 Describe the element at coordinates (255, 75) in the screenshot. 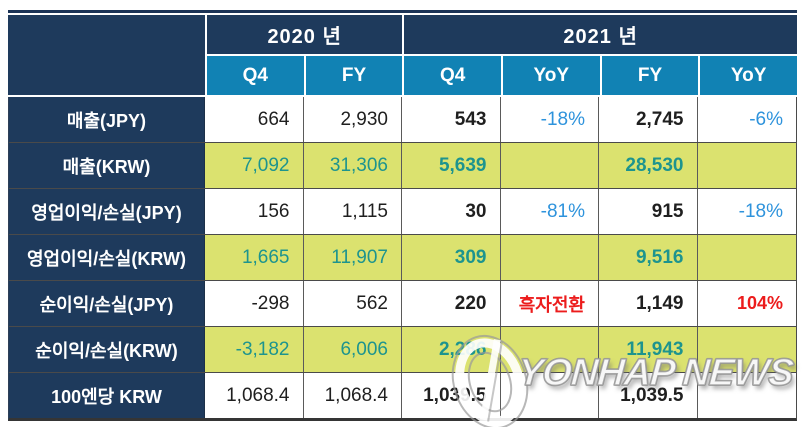

I see `col-header-2020-q4: Q4` at that location.